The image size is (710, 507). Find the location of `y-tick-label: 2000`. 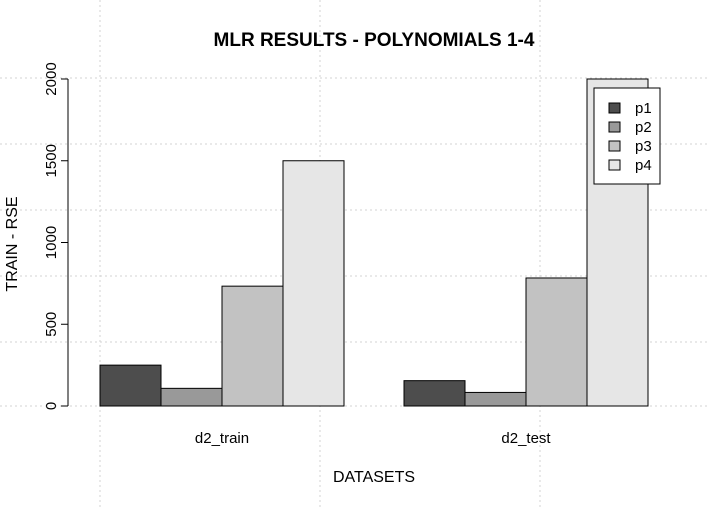

y-tick-label: 2000 is located at coordinates (51, 78).